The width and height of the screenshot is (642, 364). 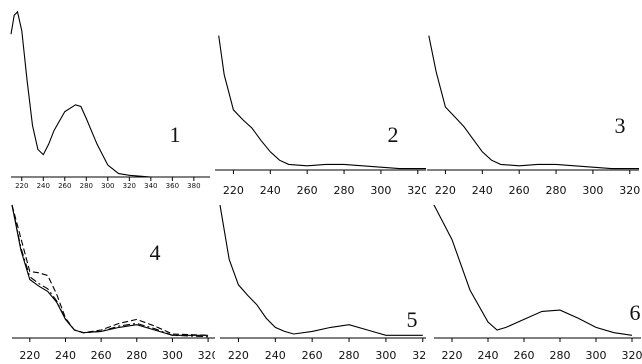 I want to click on x-tick-label: 380, so click(x=193, y=186).